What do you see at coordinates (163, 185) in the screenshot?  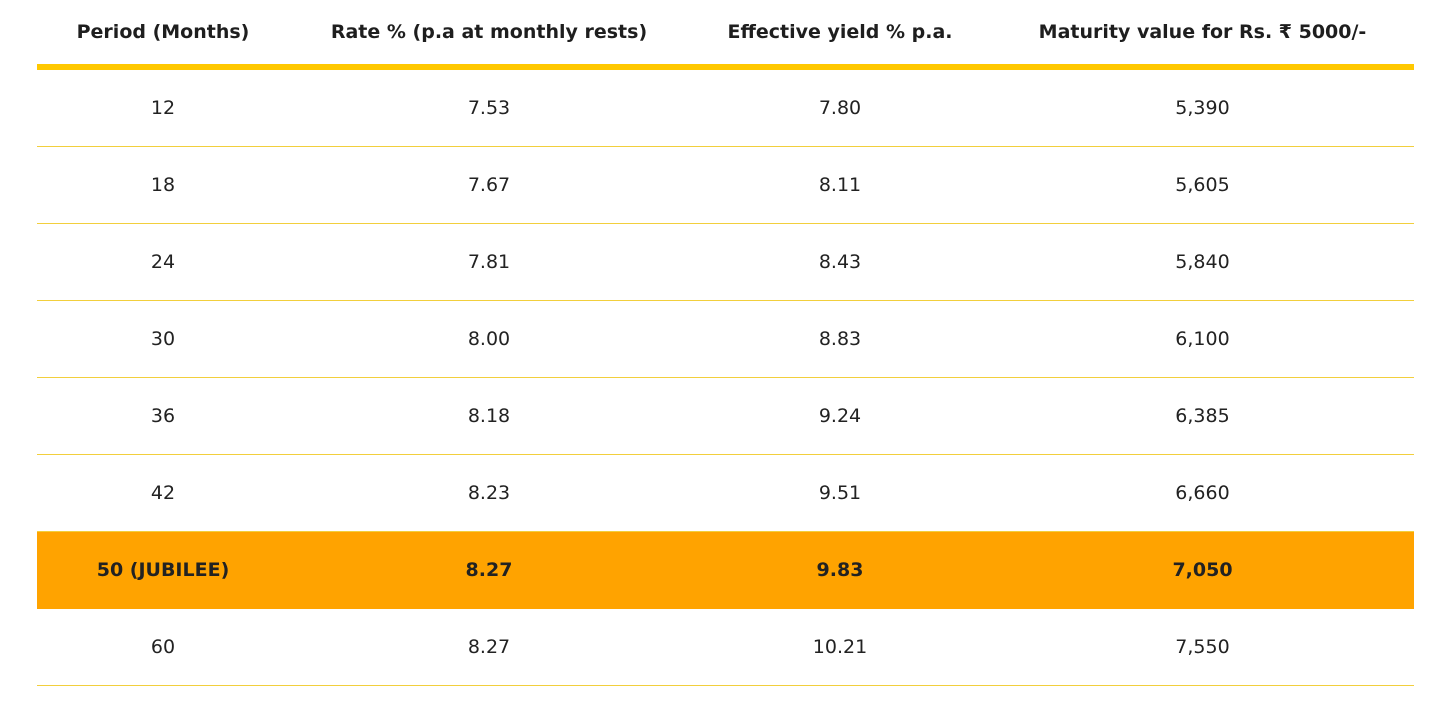 I see `cell-period: 18` at bounding box center [163, 185].